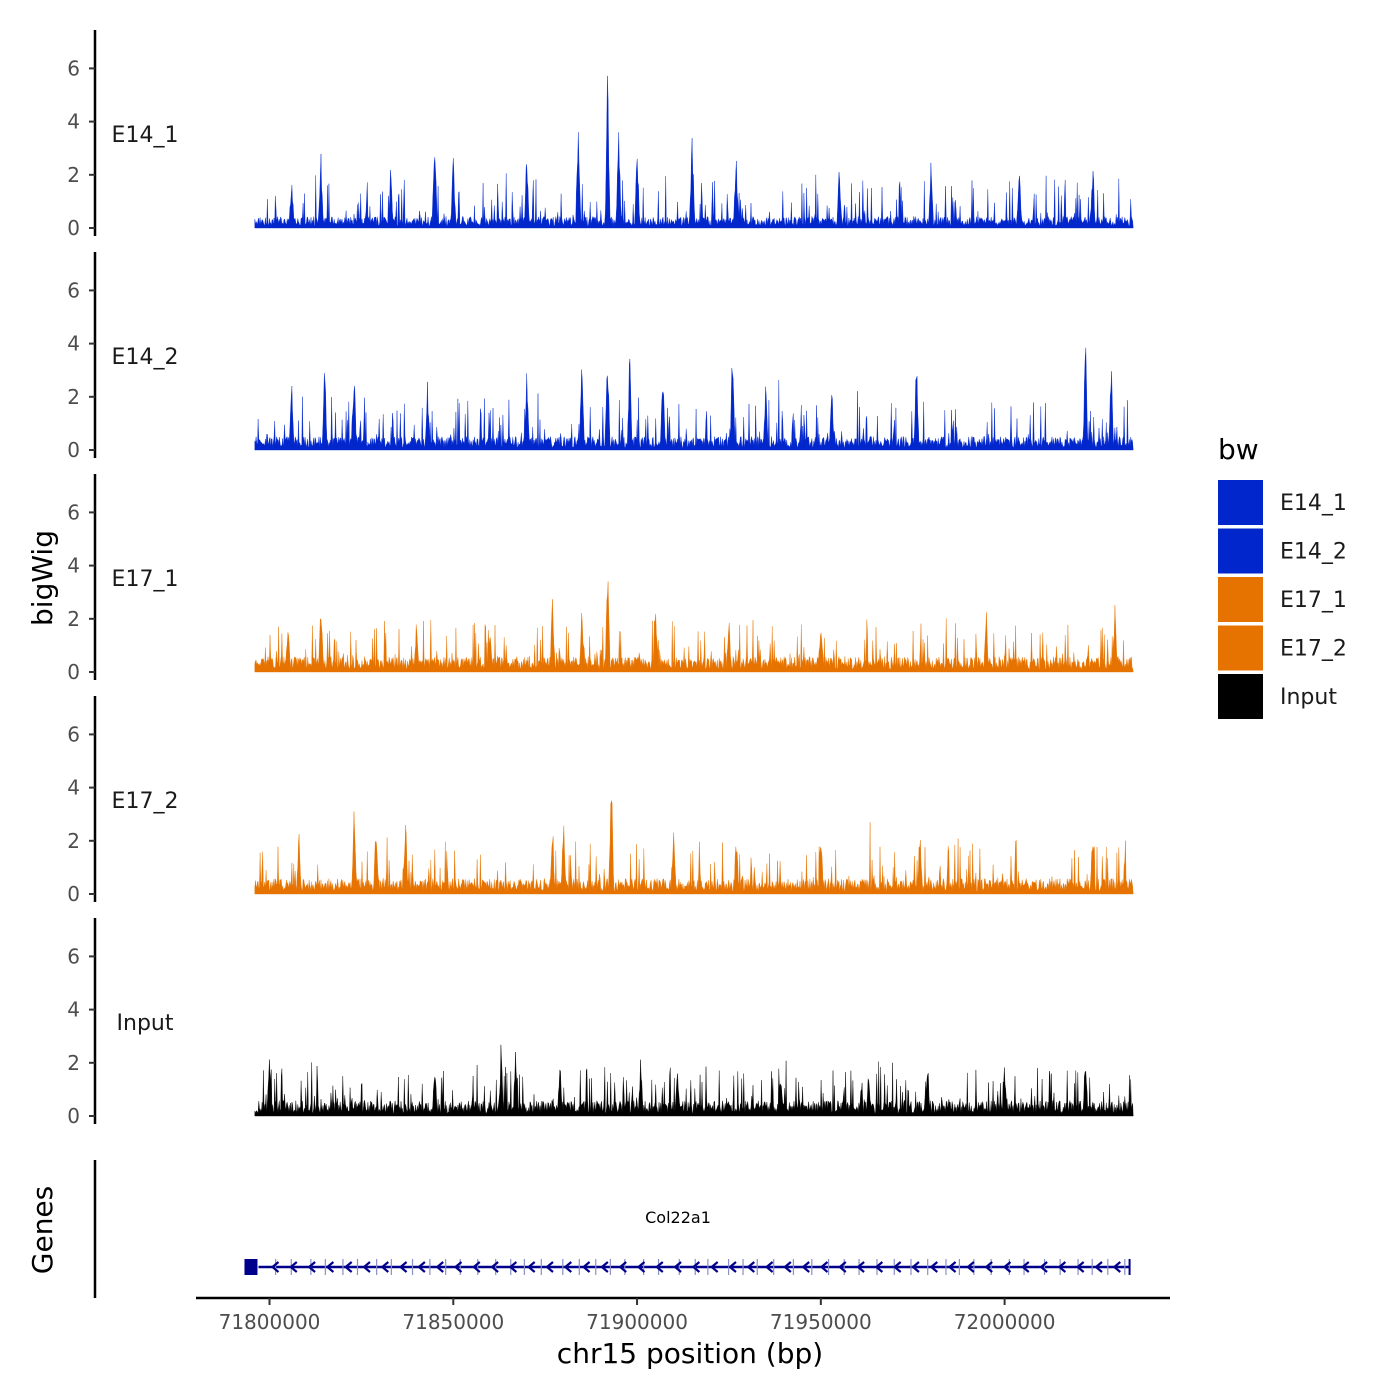 Image resolution: width=1400 pixels, height=1400 pixels. I want to click on track-e17-1: 0 2 4 6 E17_1, so click(600, 579).